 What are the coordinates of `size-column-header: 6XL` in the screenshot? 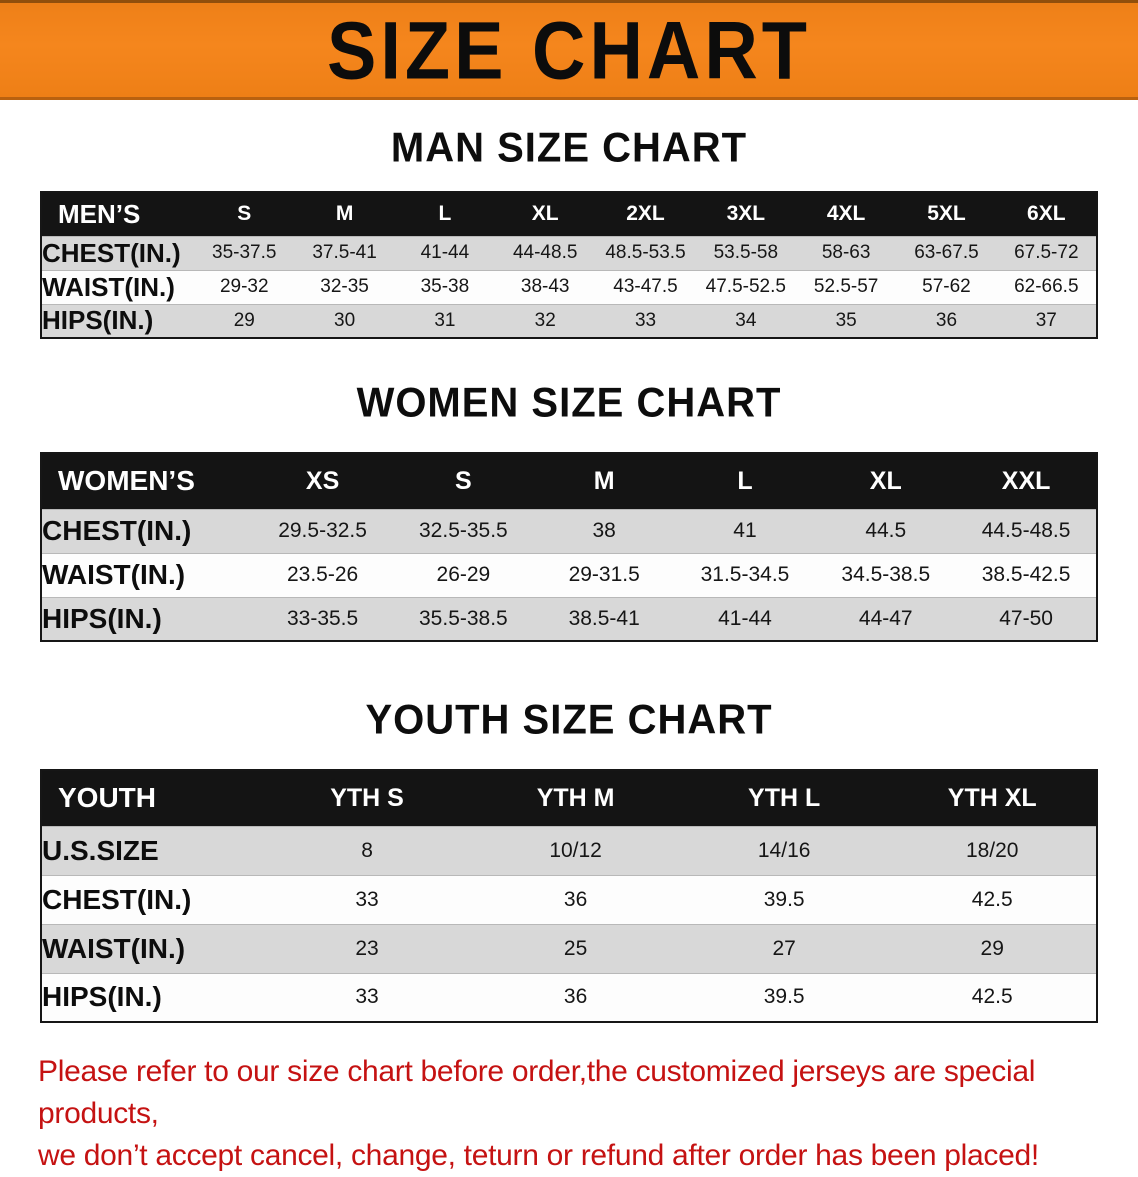 It's located at (1046, 214).